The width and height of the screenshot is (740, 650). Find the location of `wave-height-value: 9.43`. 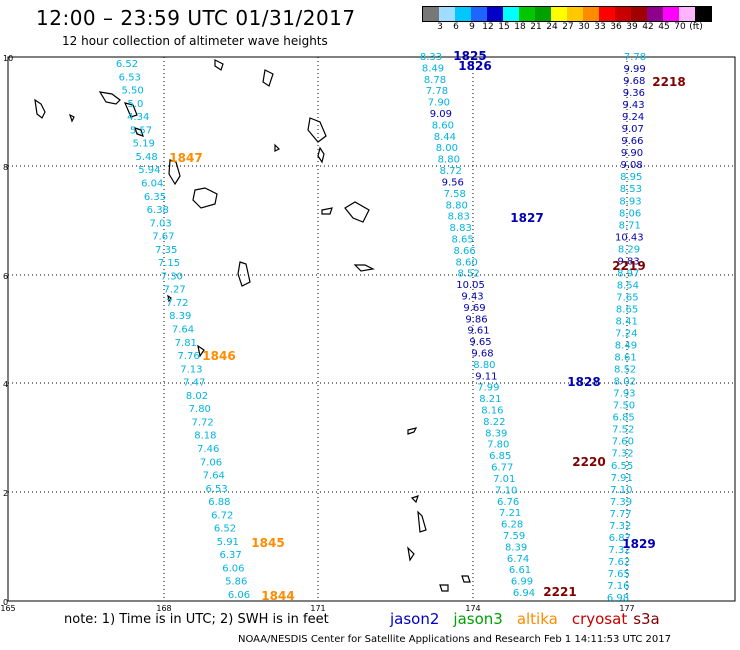

wave-height-value: 9.43 is located at coordinates (633, 105).